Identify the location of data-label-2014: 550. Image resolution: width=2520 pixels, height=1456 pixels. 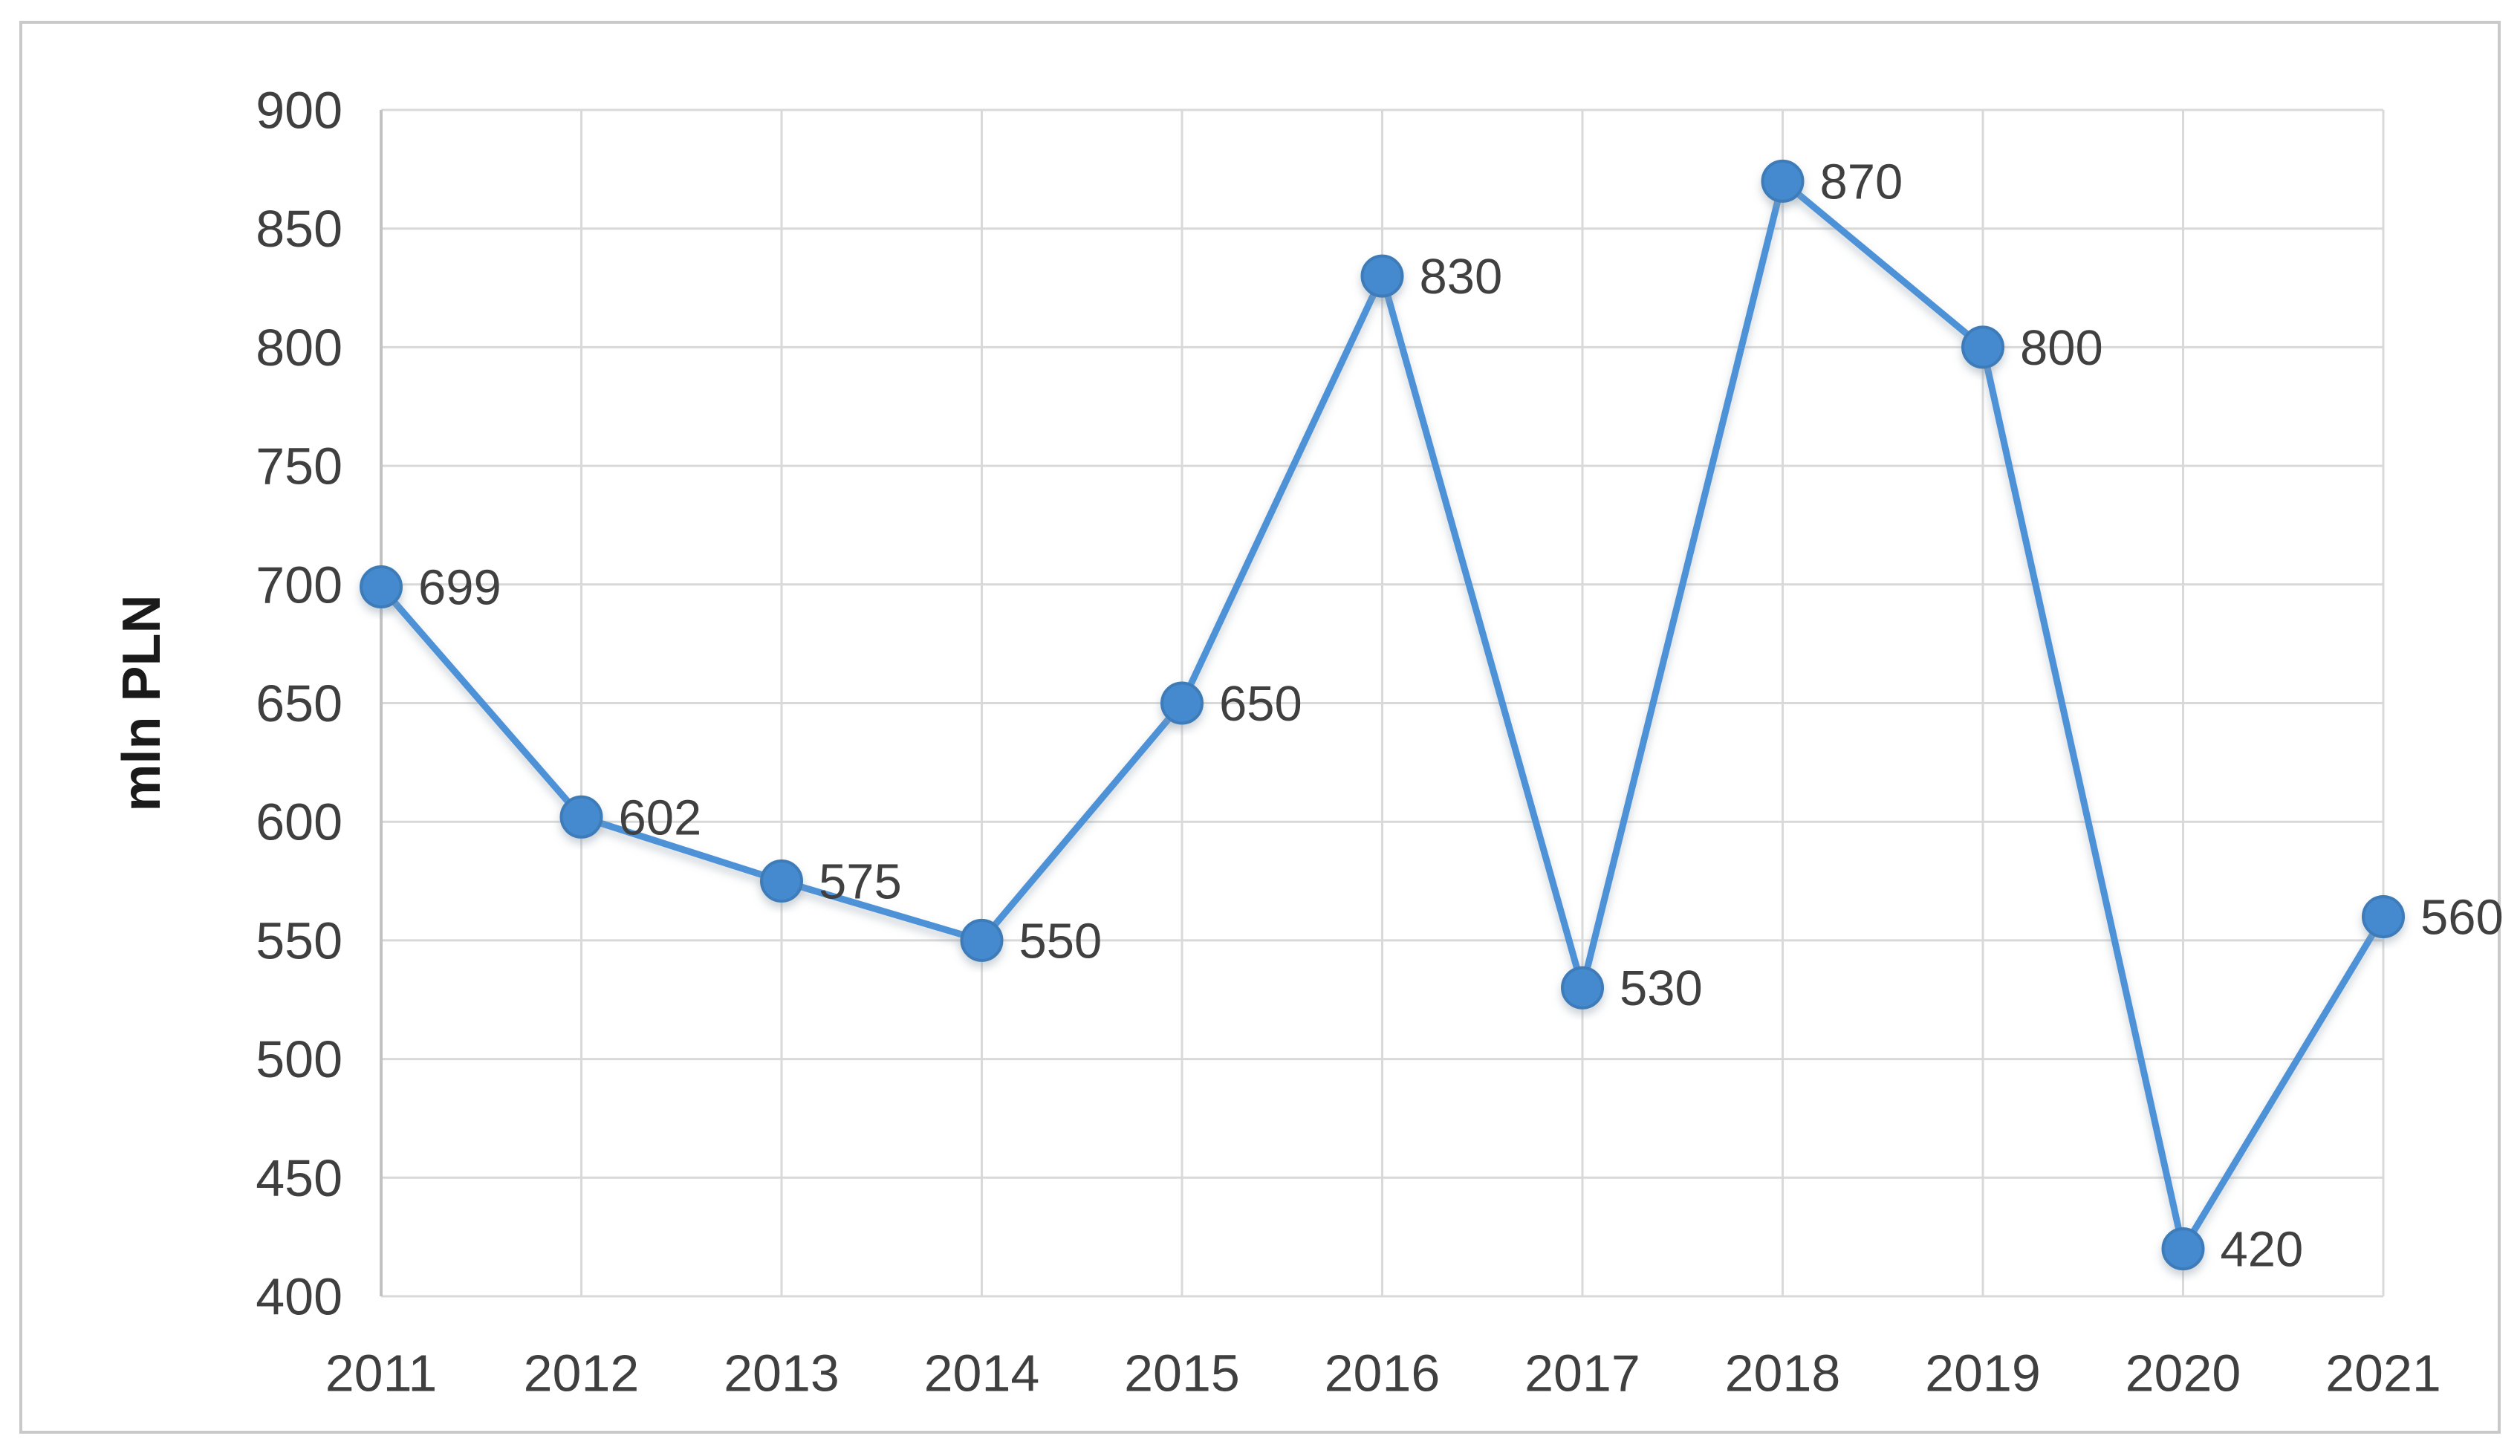
(1060, 941).